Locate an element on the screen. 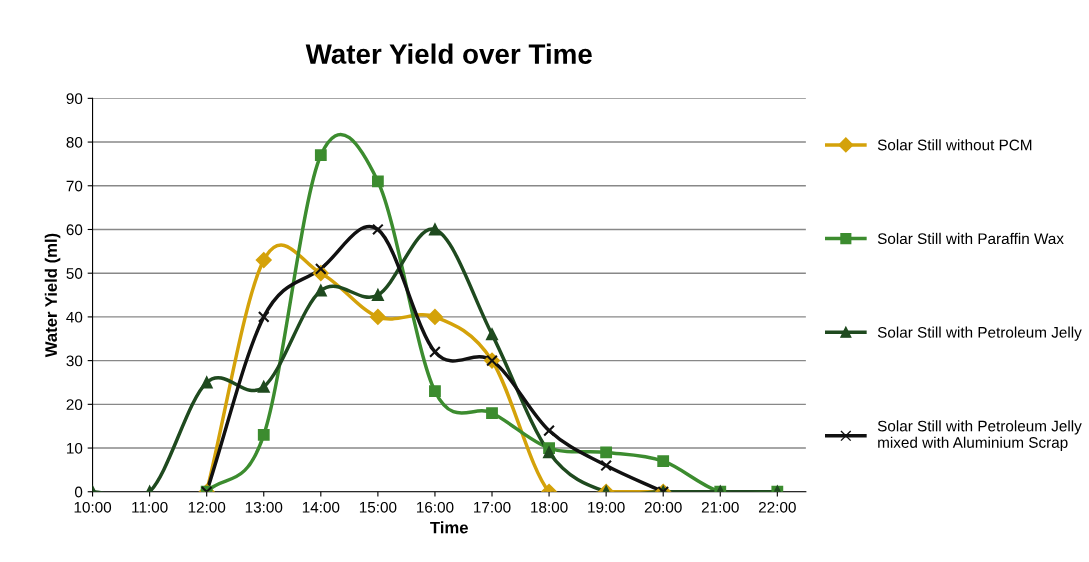 Image resolution: width=1089 pixels, height=562 pixels. legend-label: Solar Still with Petroleum Jelly mixed with Aluminium Scrap is located at coordinates (979, 435).